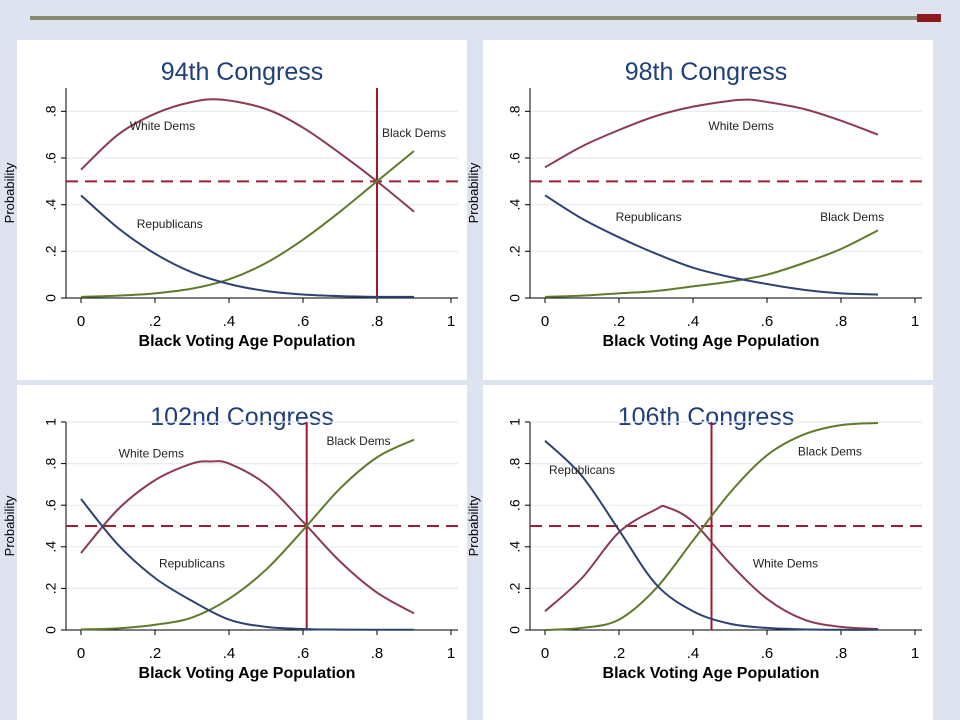 This screenshot has width=960, height=720. What do you see at coordinates (929, 18) in the screenshot?
I see `accent-bar` at bounding box center [929, 18].